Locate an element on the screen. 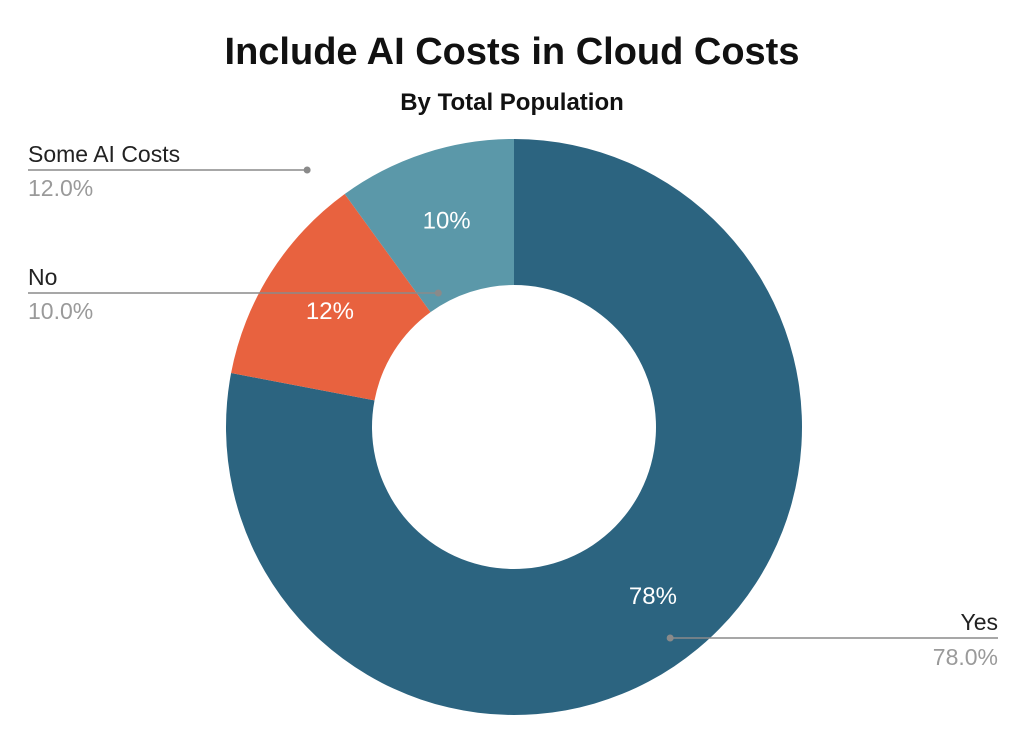 Image resolution: width=1024 pixels, height=755 pixels. callout-percent: 12.0% is located at coordinates (60, 188).